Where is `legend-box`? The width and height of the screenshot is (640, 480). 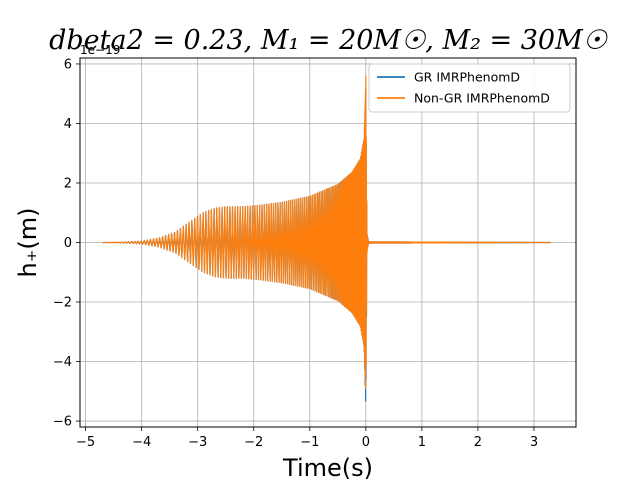 legend-box is located at coordinates (469, 88).